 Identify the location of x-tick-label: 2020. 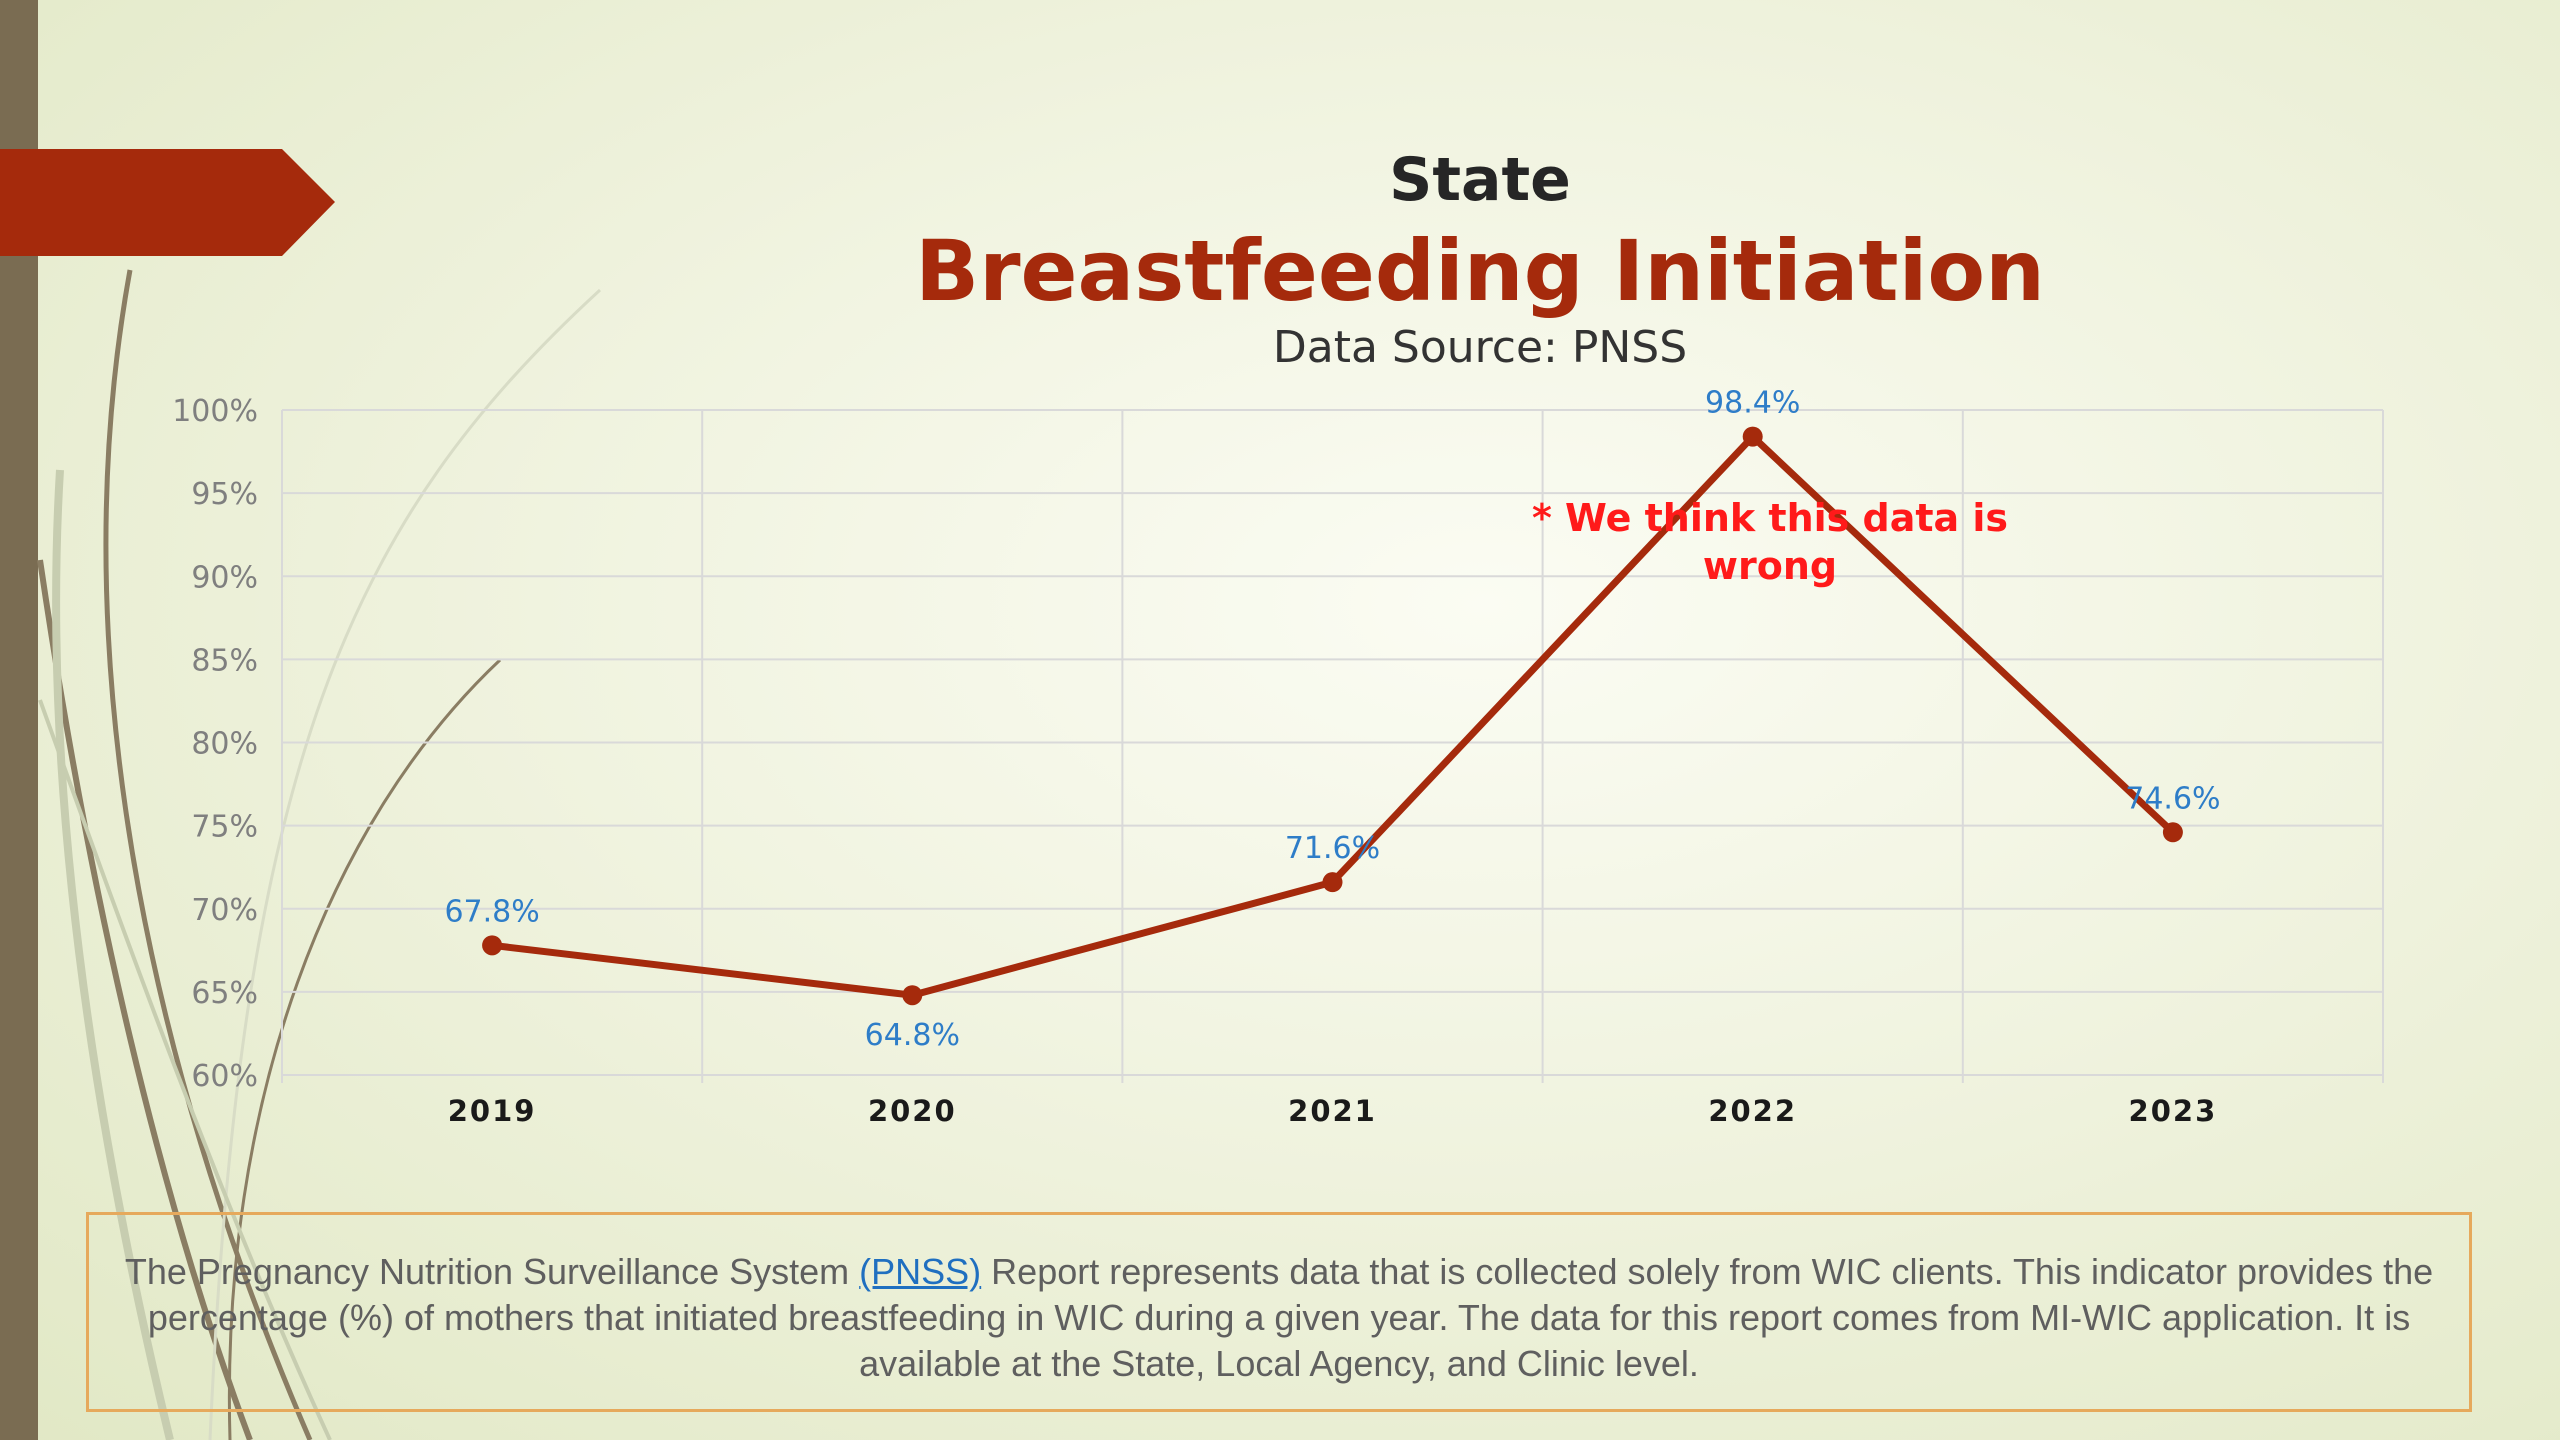
(912, 1111).